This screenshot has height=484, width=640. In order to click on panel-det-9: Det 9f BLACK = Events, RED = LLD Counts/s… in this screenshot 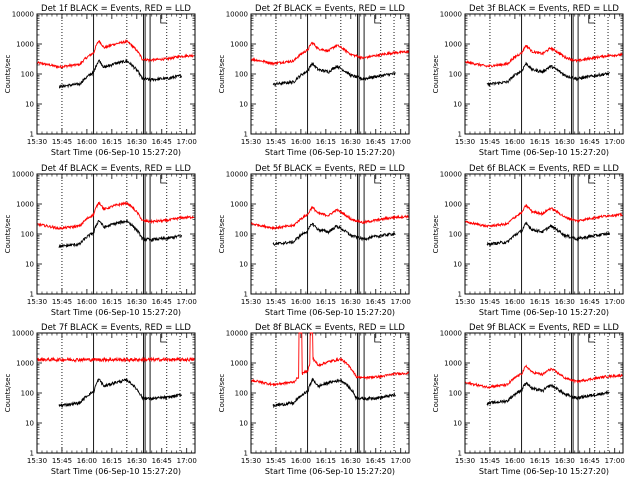, I will do `click(528, 399)`.